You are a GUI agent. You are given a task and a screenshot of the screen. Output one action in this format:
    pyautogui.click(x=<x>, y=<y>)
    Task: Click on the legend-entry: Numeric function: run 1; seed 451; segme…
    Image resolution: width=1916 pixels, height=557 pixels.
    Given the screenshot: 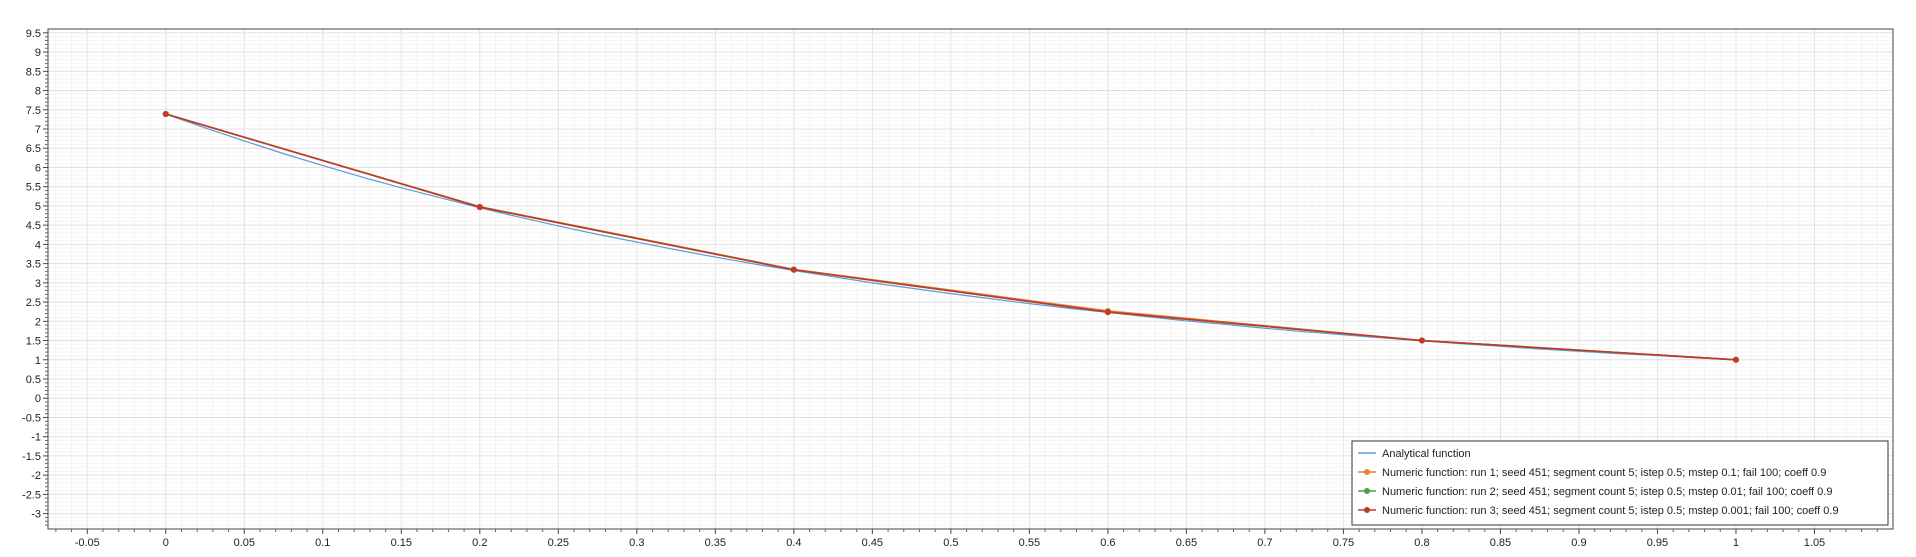 What is the action you would take?
    pyautogui.click(x=1604, y=473)
    